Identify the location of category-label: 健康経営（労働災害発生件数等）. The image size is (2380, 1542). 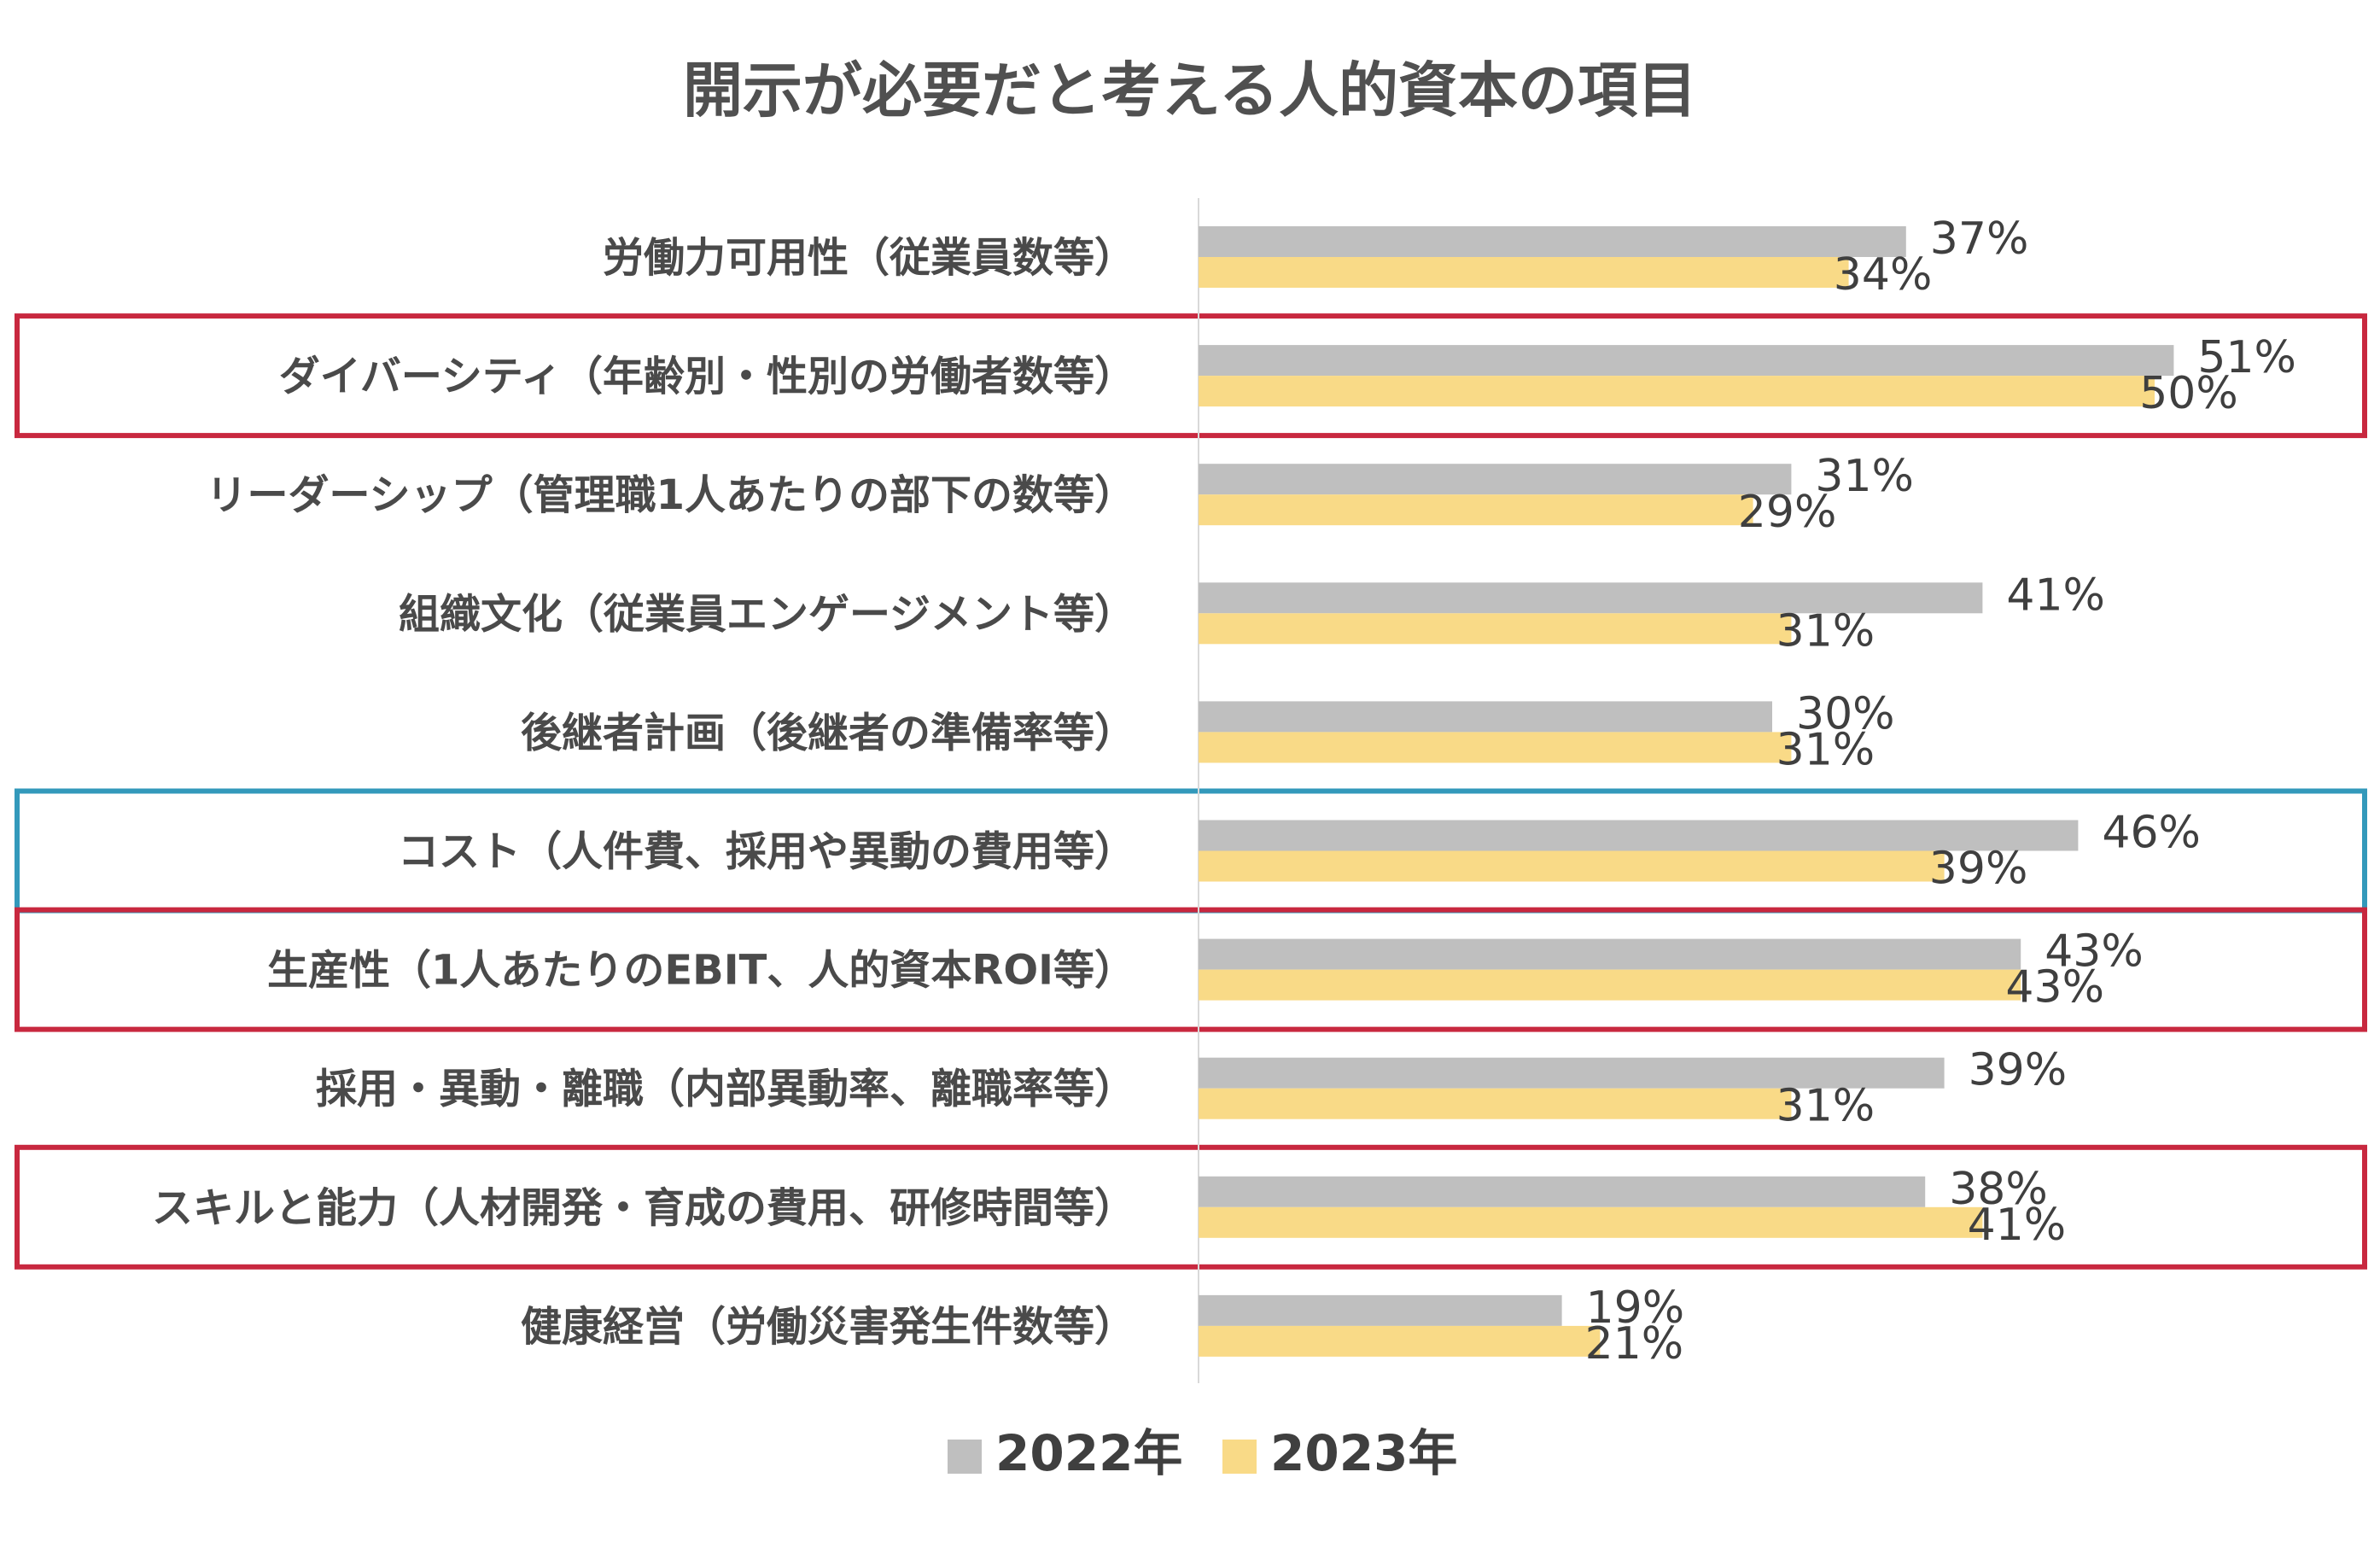
(828, 1327).